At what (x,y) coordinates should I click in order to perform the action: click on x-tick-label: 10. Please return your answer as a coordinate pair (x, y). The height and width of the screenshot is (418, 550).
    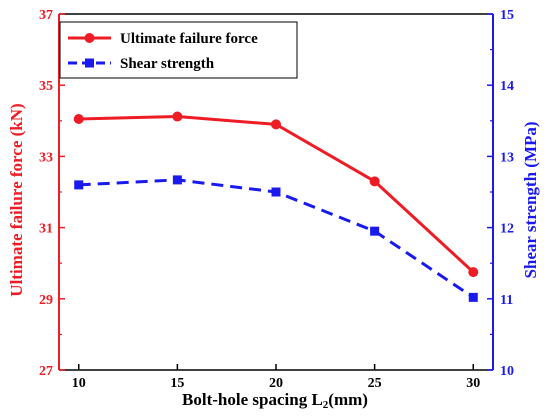
    Looking at the image, I should click on (79, 383).